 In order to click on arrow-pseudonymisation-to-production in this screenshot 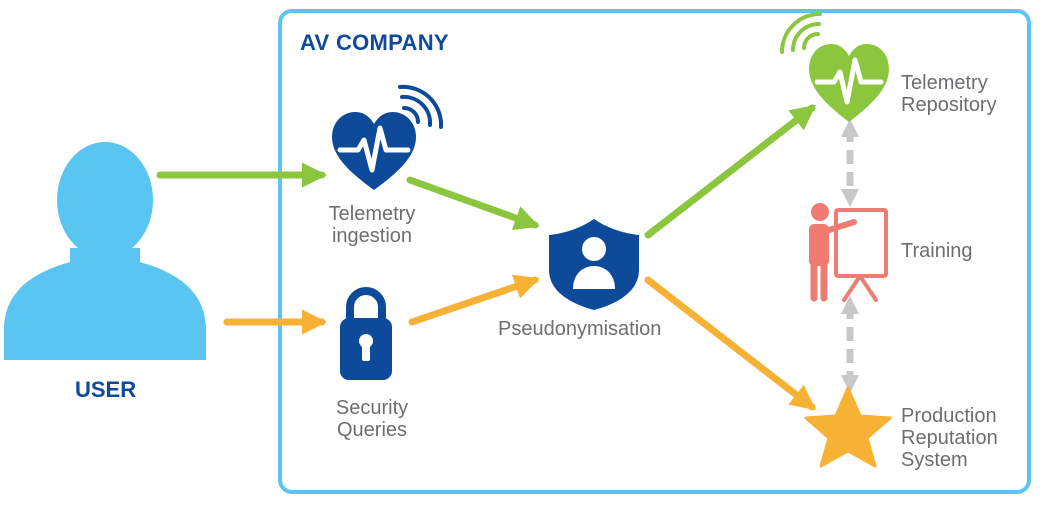, I will do `click(730, 343)`.